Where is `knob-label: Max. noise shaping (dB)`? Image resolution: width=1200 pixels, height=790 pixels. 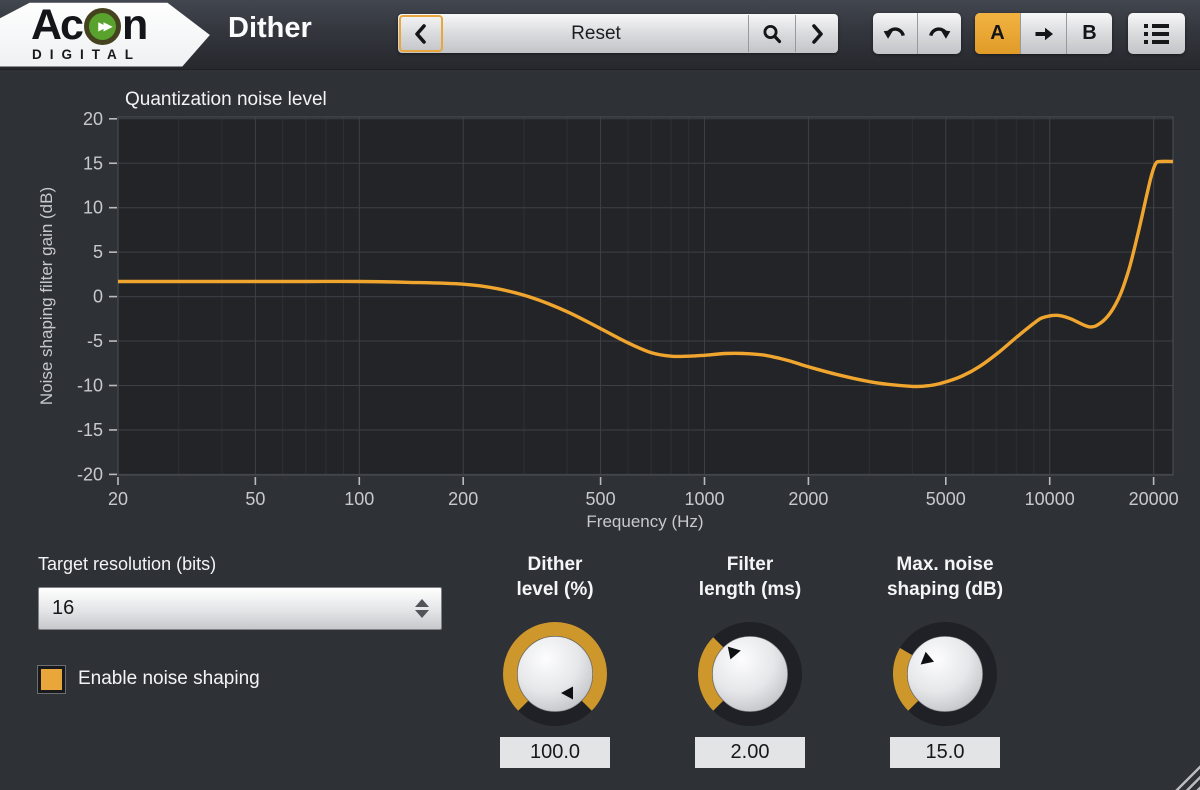 knob-label: Max. noise shaping (dB) is located at coordinates (945, 577).